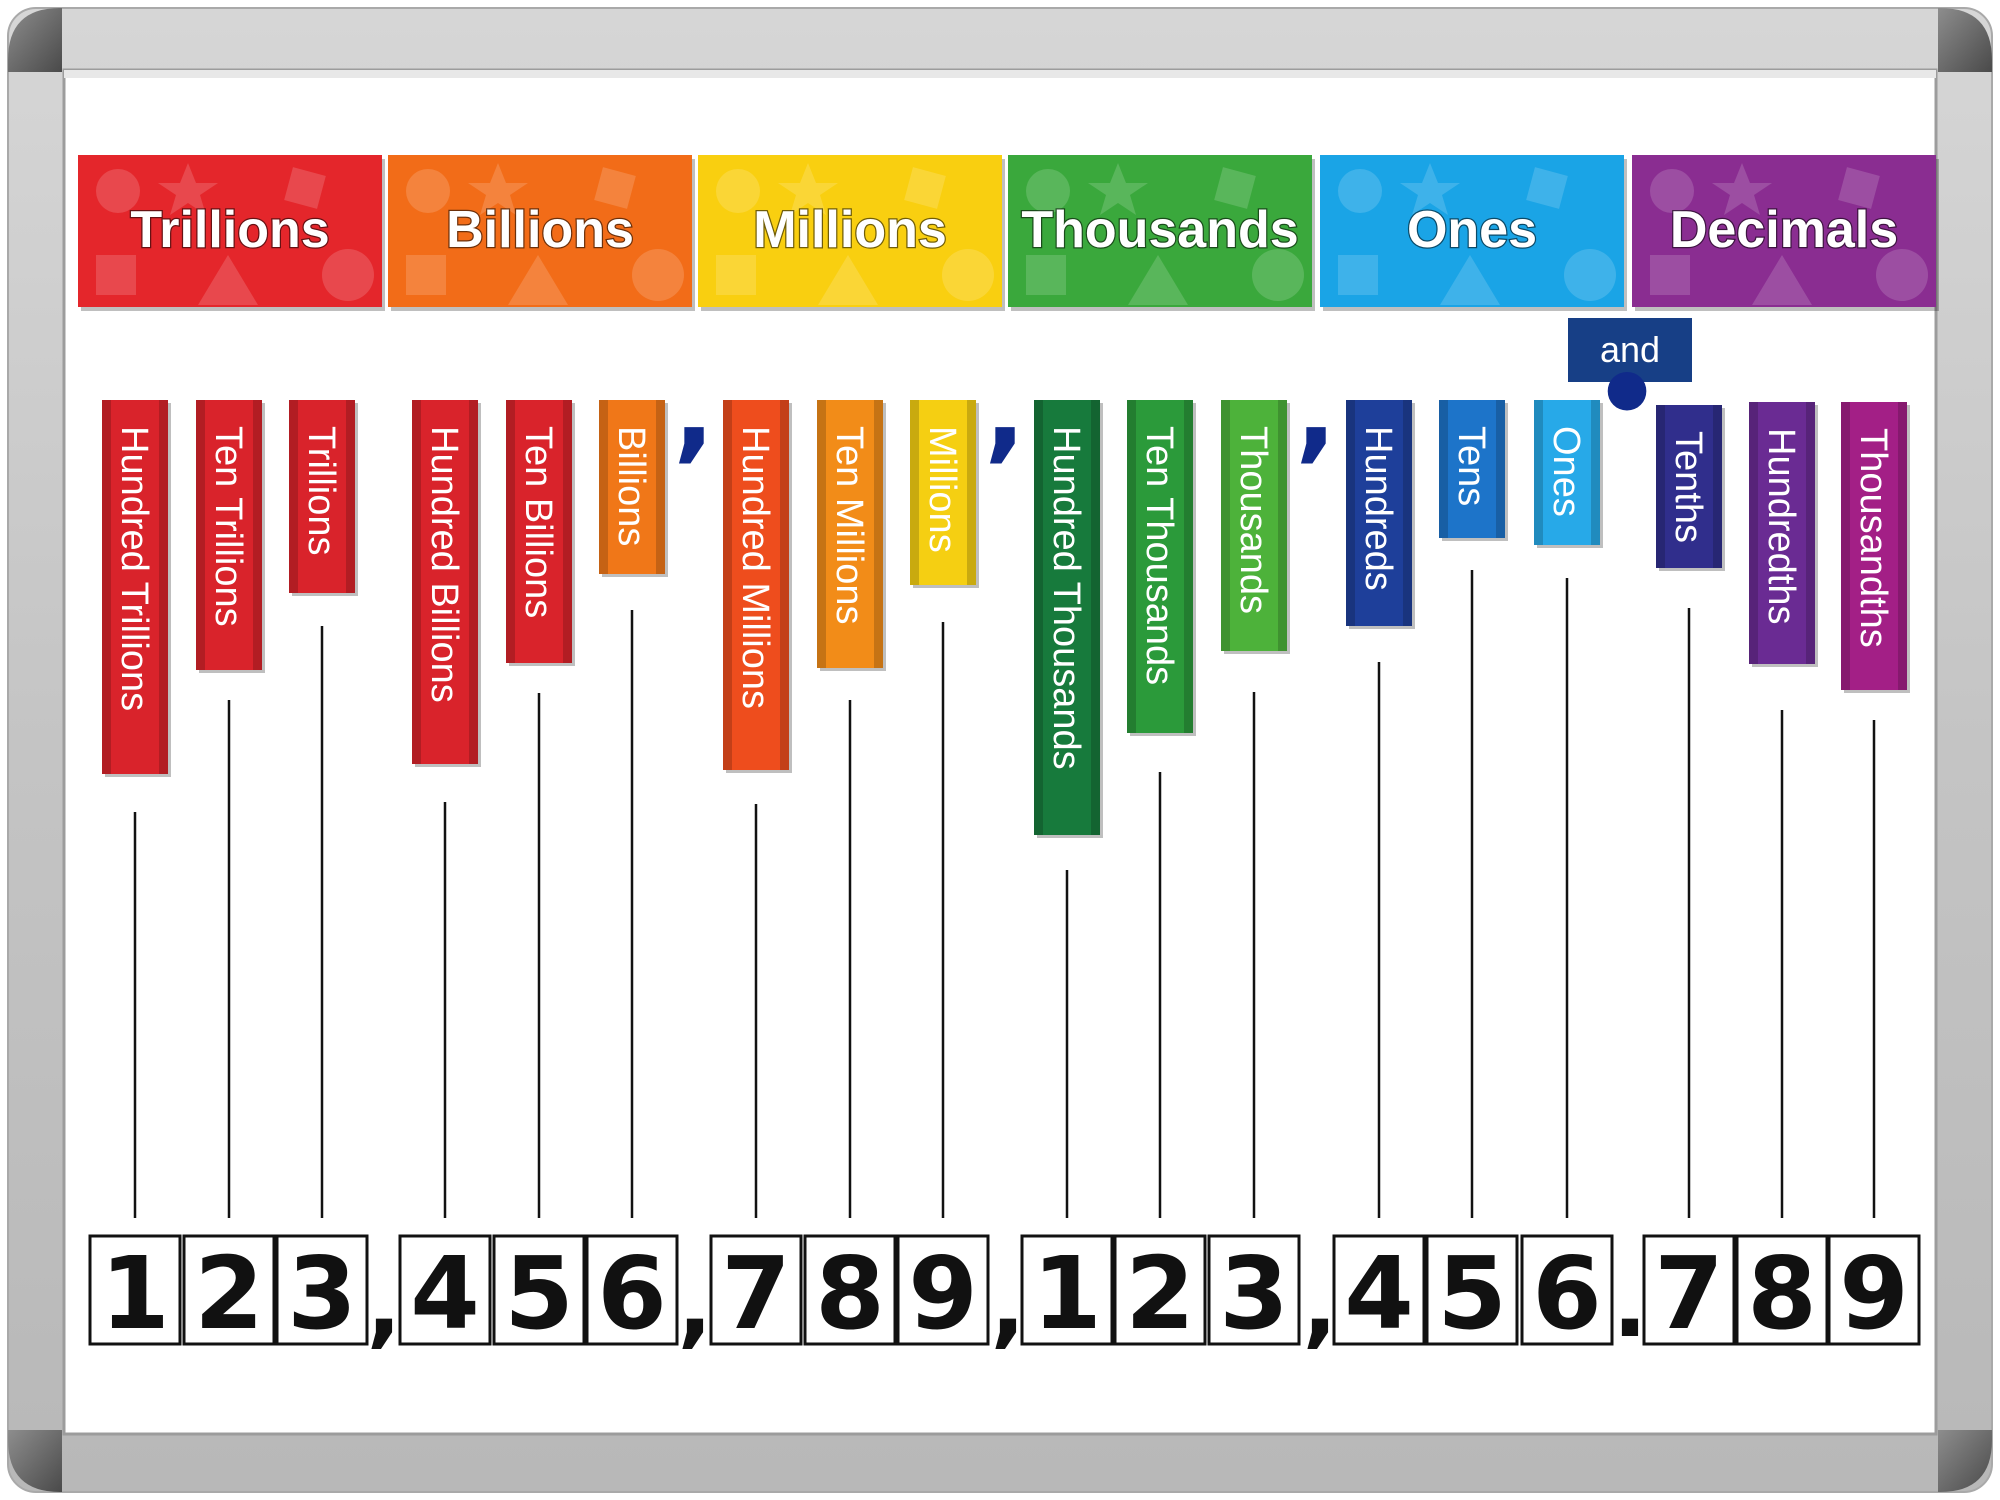  Describe the element at coordinates (850, 230) in the screenshot. I see `period-header-label: Millions` at that location.